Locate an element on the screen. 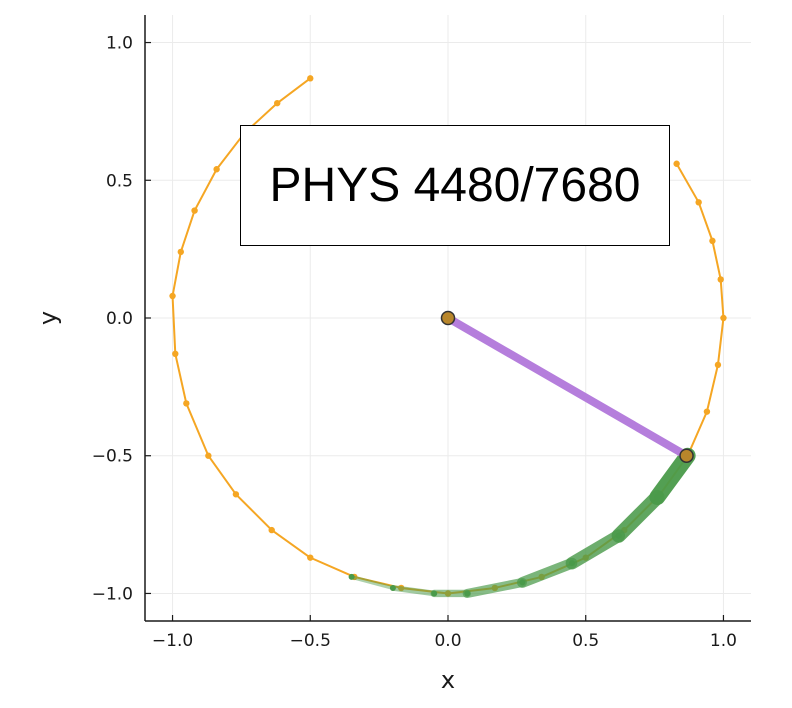 This screenshot has width=792, height=708. y-tick-label-2: 0.0 is located at coordinates (119, 319).